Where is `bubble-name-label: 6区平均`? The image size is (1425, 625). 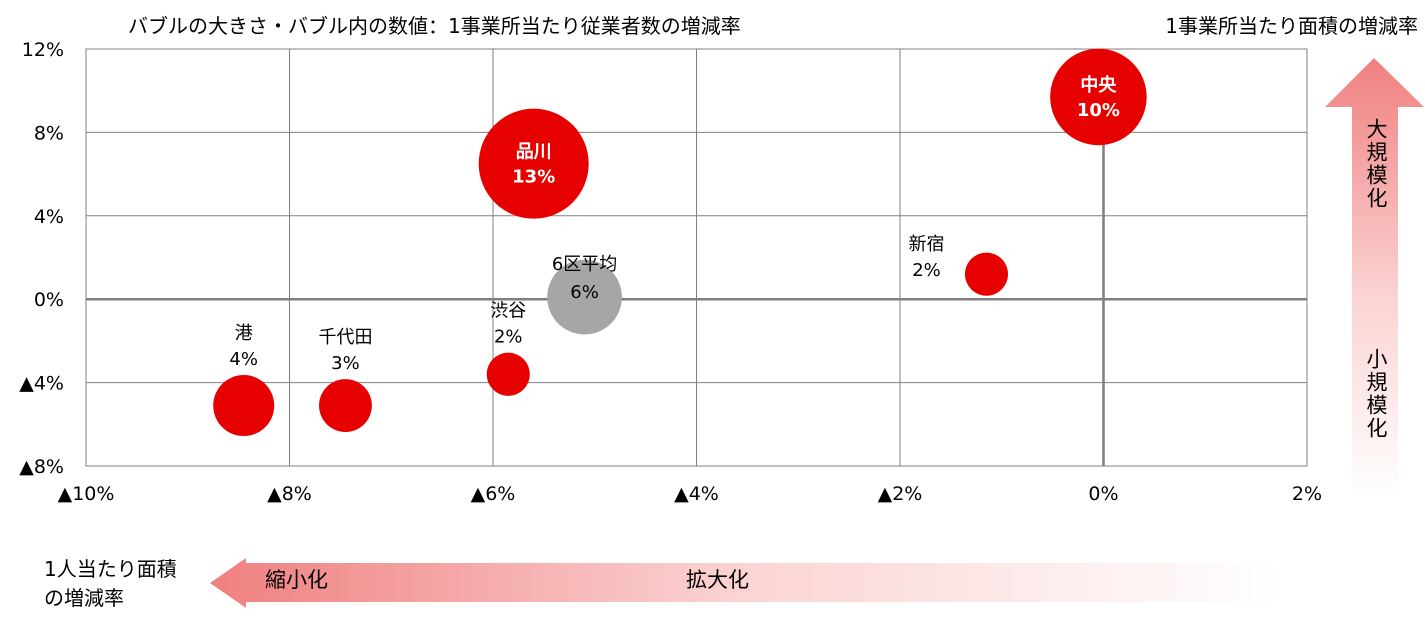 bubble-name-label: 6区平均 is located at coordinates (584, 264).